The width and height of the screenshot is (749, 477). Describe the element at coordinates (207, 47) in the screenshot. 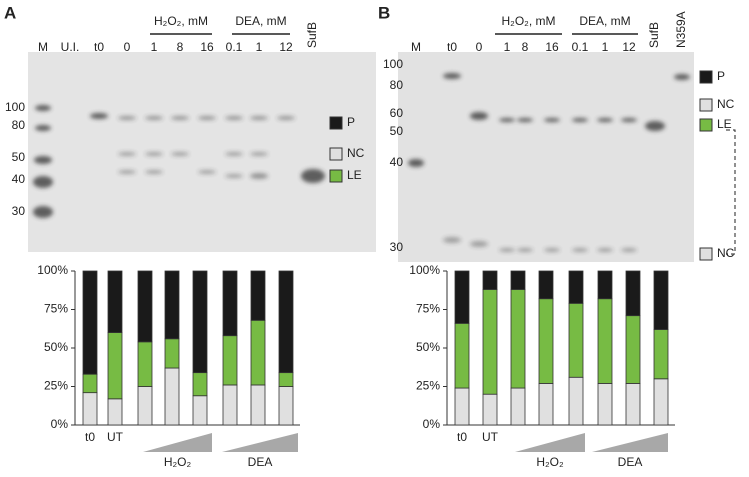

I see `lane-label: 16` at that location.